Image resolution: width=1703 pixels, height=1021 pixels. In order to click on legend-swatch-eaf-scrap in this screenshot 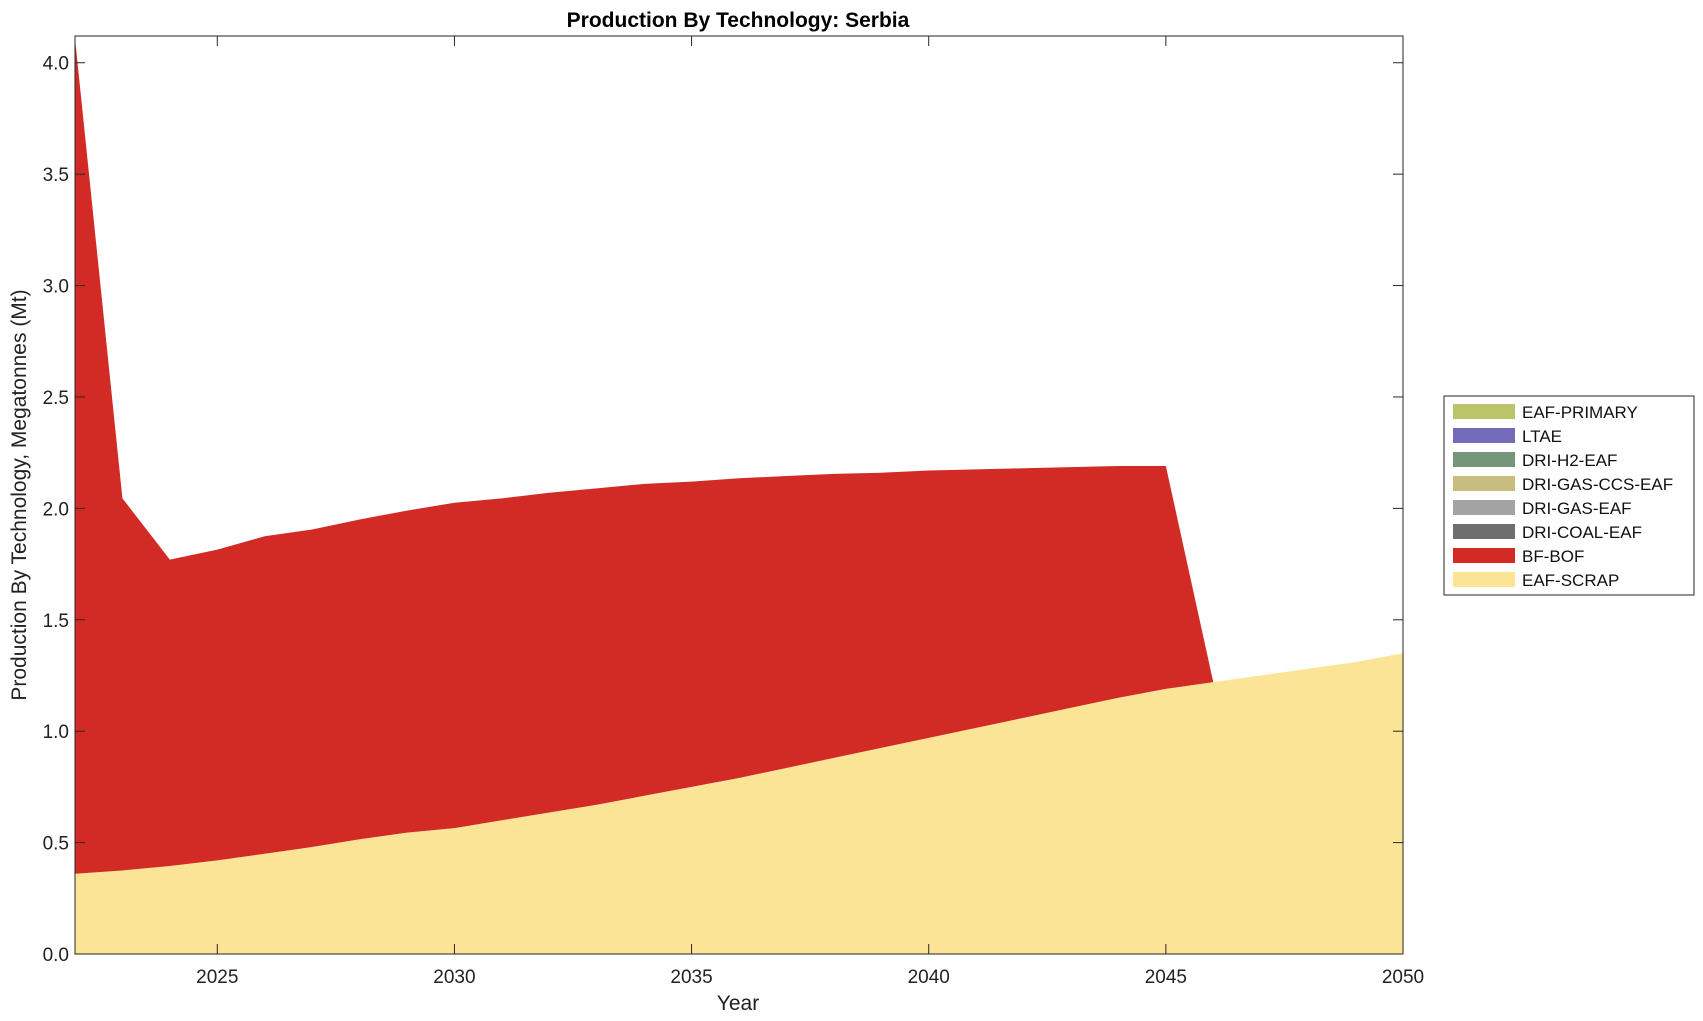, I will do `click(1484, 579)`.